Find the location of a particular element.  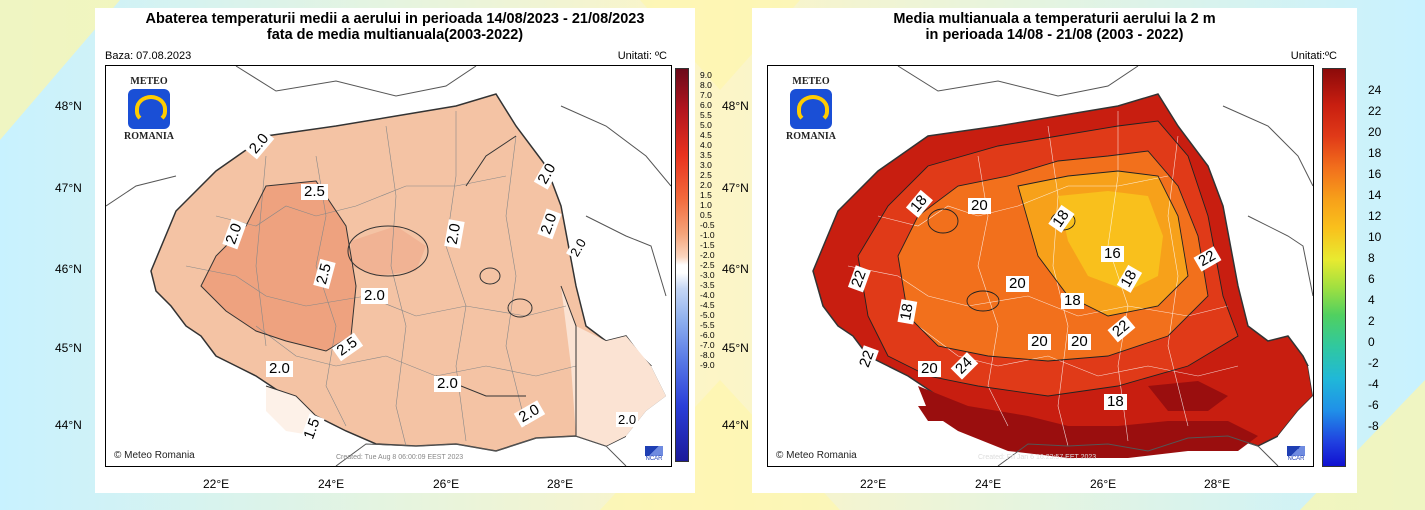

anomaly-units: Unitati: ºC is located at coordinates (642, 56).